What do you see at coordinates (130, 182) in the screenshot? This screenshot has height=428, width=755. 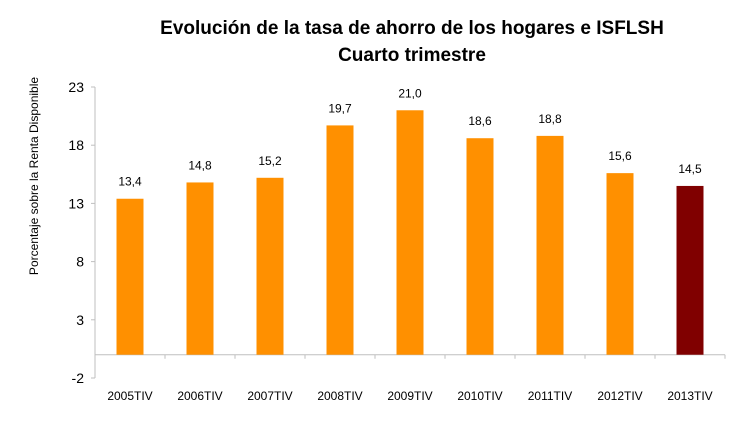 I see `data-label: 13,4` at bounding box center [130, 182].